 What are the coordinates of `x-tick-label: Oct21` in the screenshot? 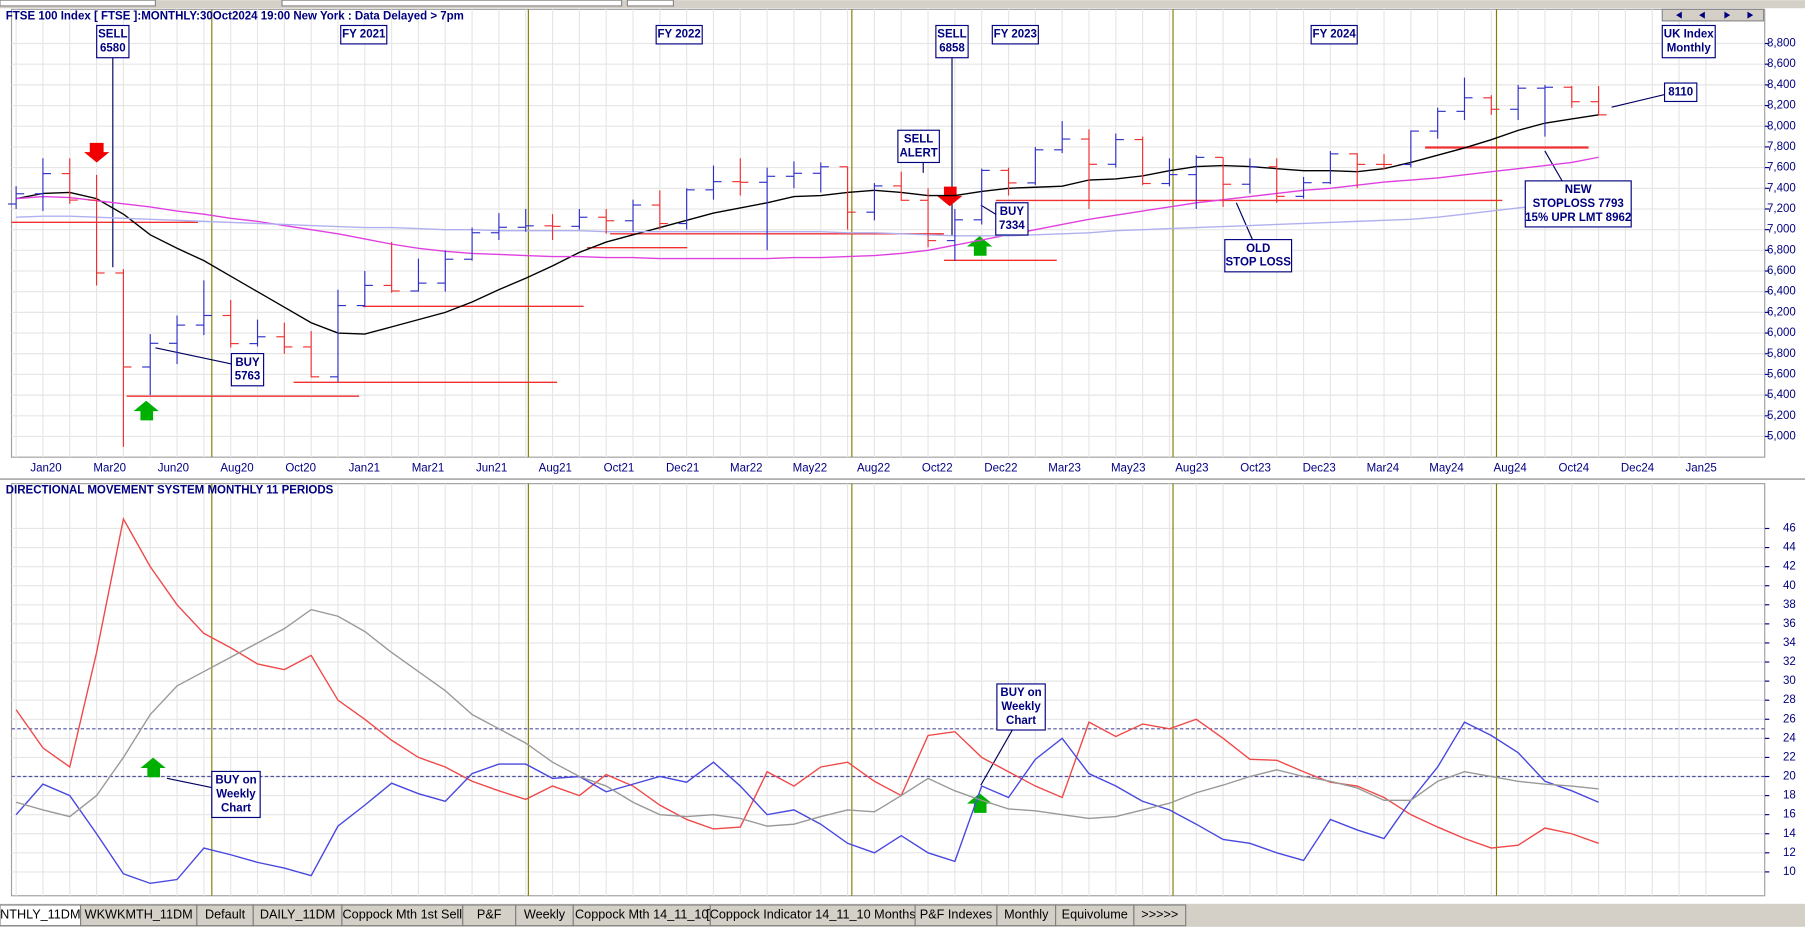 It's located at (619, 469).